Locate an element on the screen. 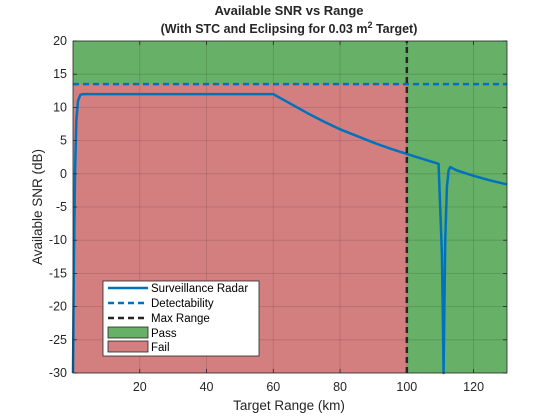  x-axis-label: Target Range (km) is located at coordinates (289, 405).